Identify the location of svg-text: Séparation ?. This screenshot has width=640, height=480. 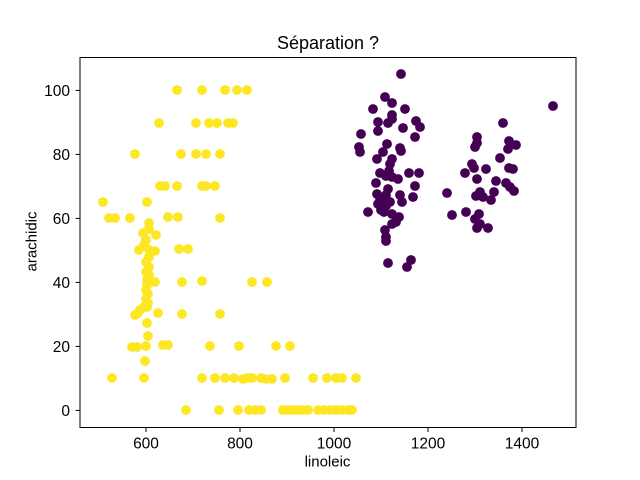
(328, 43).